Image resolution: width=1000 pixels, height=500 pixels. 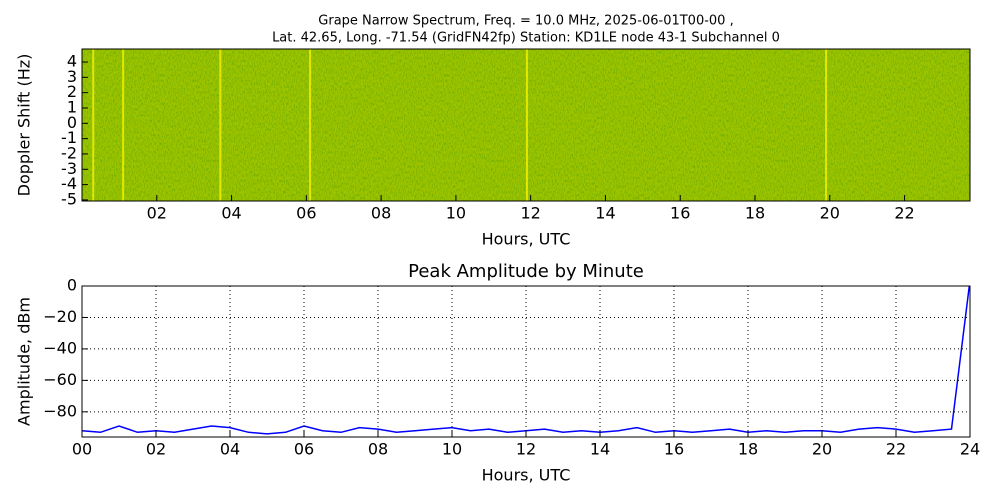 I want to click on x-tick-label: 00, so click(x=82, y=449).